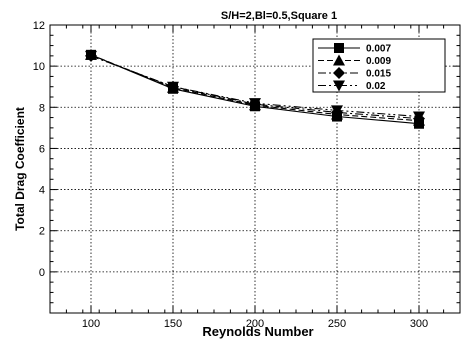 The height and width of the screenshot is (342, 469). What do you see at coordinates (378, 74) in the screenshot?
I see `legend-label: 0.015` at bounding box center [378, 74].